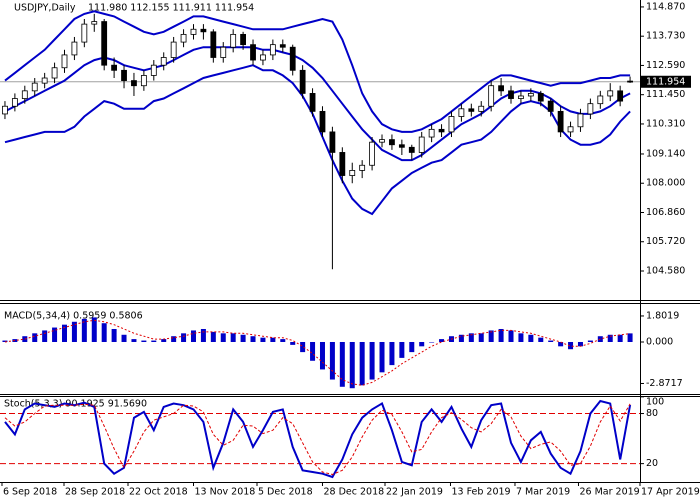 This screenshot has width=700, height=500. What do you see at coordinates (414, 492) in the screenshot?
I see `x-tick-label: 22 Jan 2019` at bounding box center [414, 492].